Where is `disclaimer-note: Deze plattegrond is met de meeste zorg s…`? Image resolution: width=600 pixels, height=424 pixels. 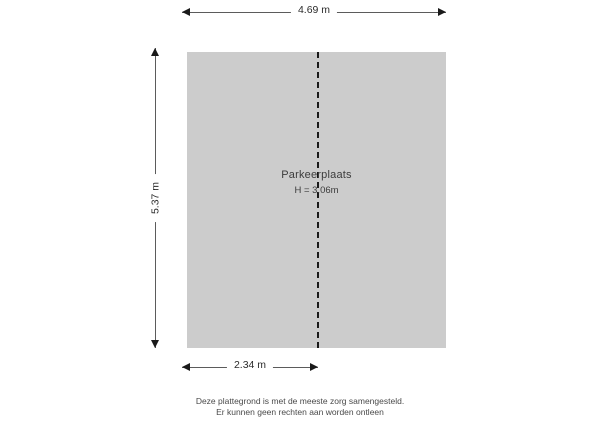 disclaimer-note: Deze plattegrond is met de meeste zorg s… is located at coordinates (300, 407).